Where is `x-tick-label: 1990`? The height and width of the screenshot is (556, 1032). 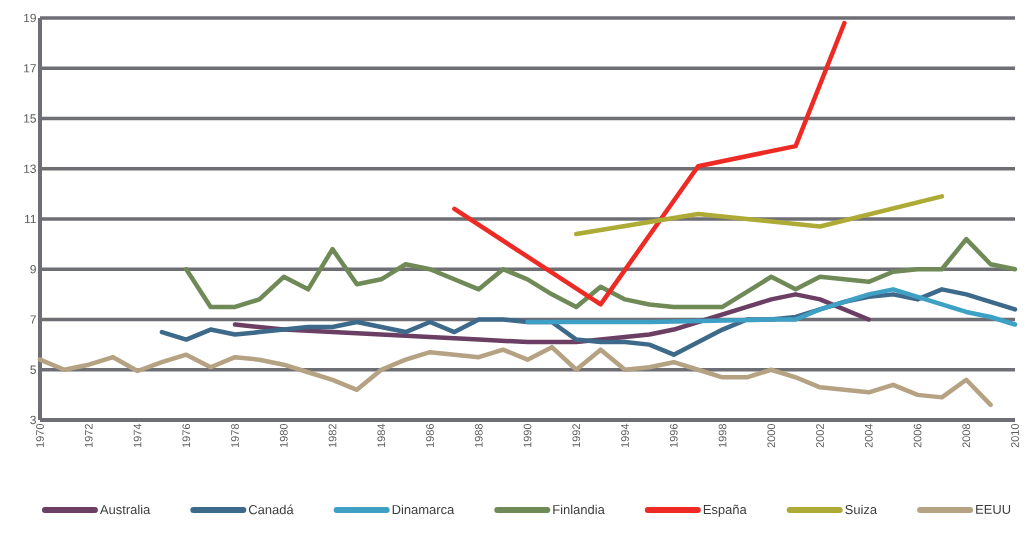
x-tick-label: 1990 is located at coordinates (527, 435).